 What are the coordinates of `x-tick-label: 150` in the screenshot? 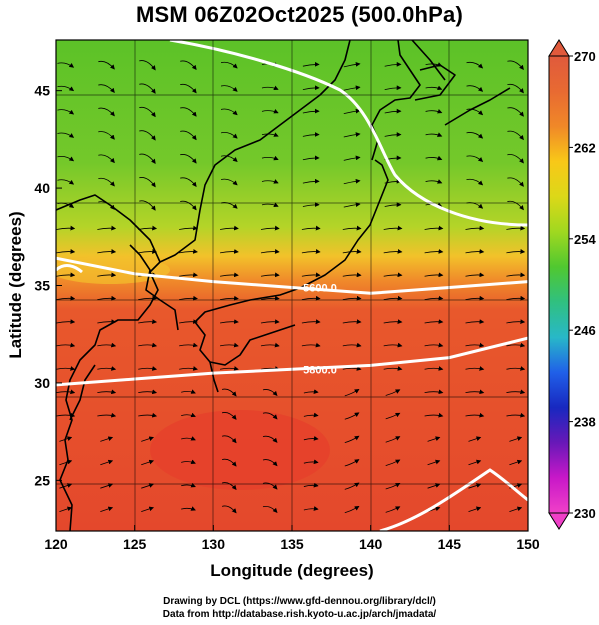 It's located at (528, 544).